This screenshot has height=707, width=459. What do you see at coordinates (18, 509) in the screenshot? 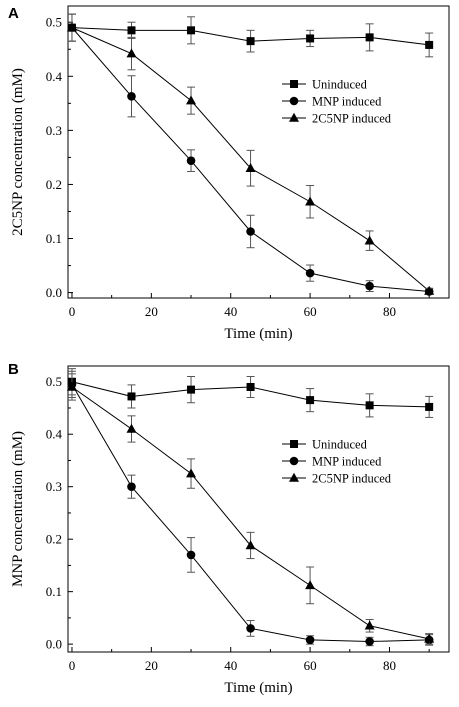
I see `y-axis-title: MNP concentration (mM)` at bounding box center [18, 509].